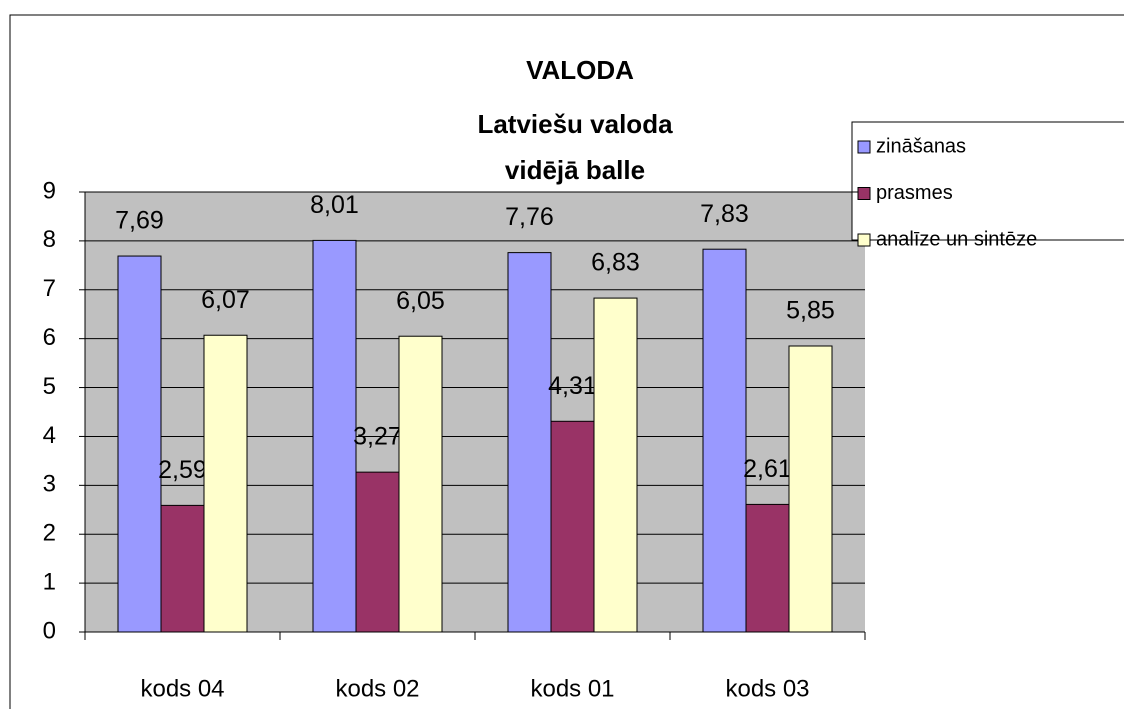 Image resolution: width=1124 pixels, height=709 pixels. What do you see at coordinates (49, 630) in the screenshot?
I see `y-tick-label: 0` at bounding box center [49, 630].